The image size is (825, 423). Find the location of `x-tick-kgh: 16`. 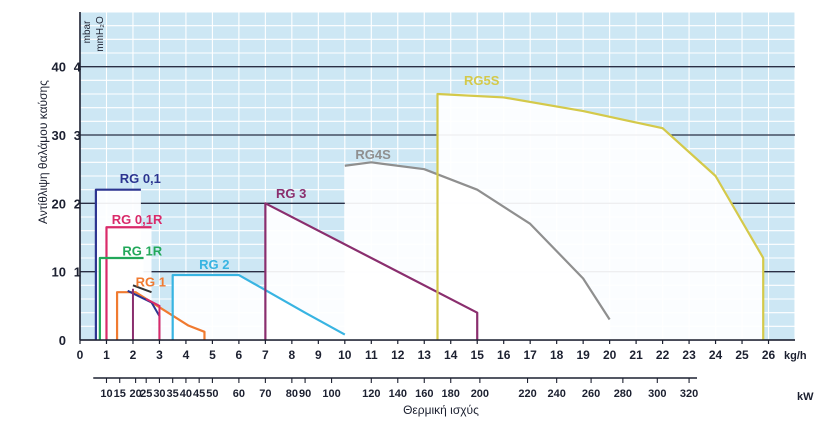

x-tick-kgh: 16 is located at coordinates (504, 355).